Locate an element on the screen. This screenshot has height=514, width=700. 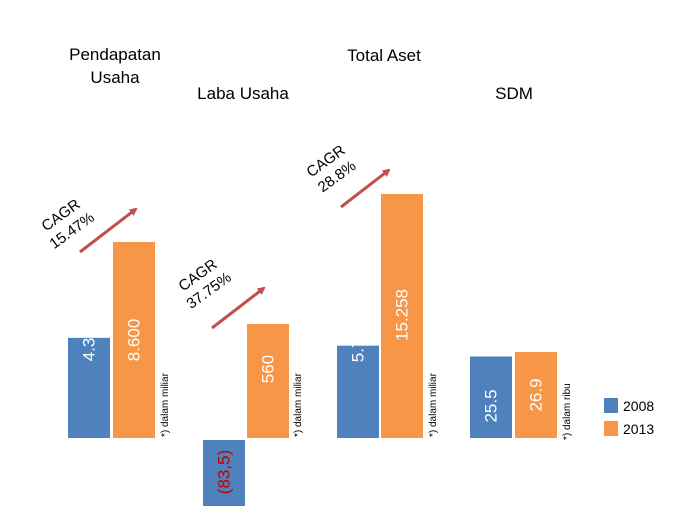
value-label-sdm-2013: 26.9 is located at coordinates (536, 394).